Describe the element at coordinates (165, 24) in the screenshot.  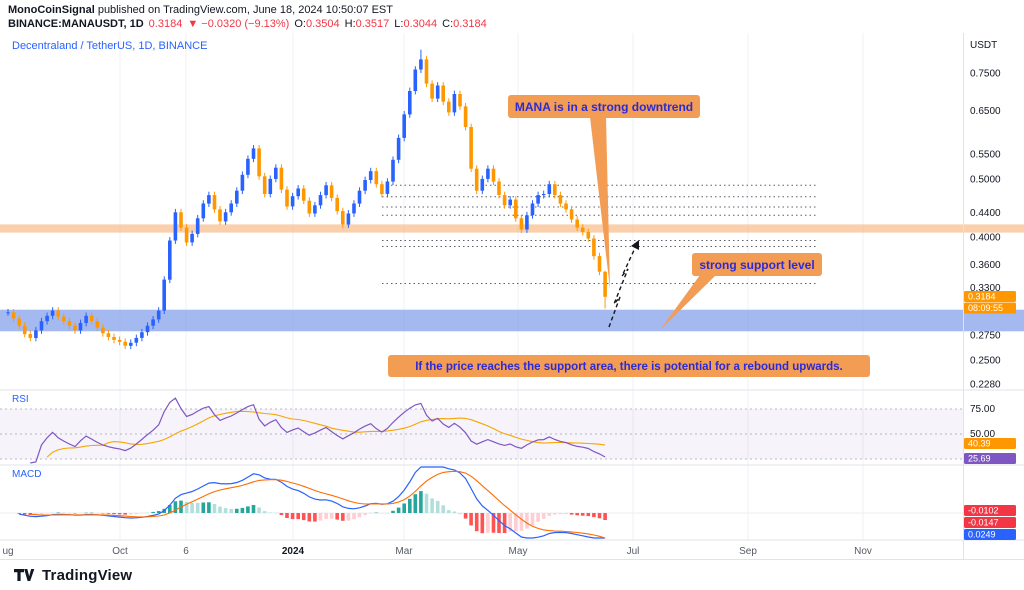
I see `last-price: 0.3184` at that location.